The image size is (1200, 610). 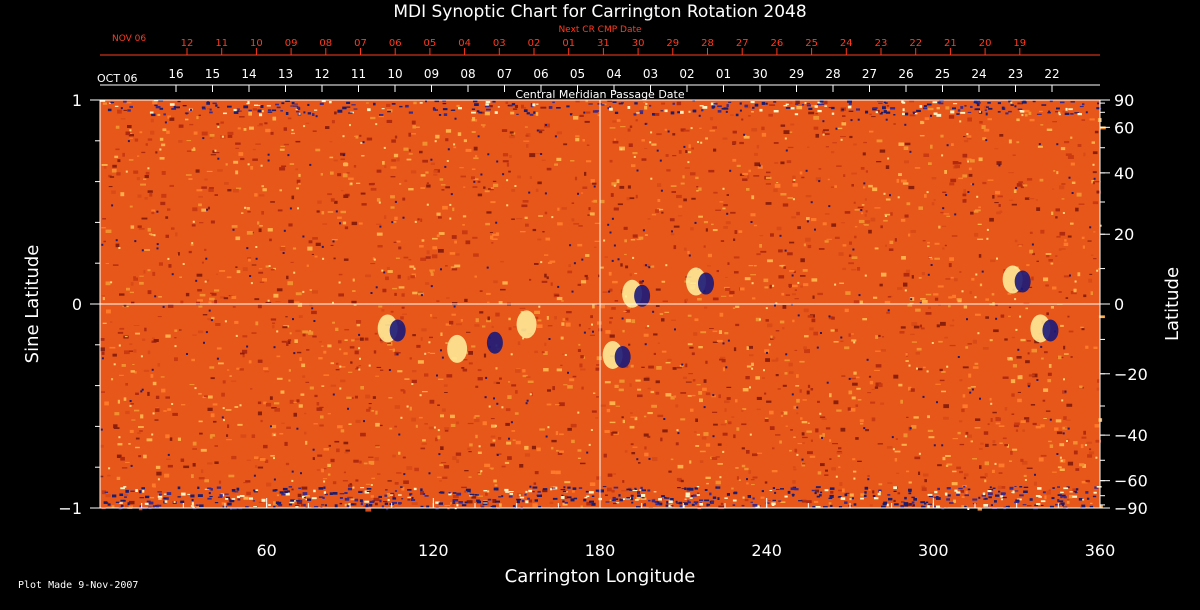 What do you see at coordinates (325, 43) in the screenshot?
I see `next-cr-date: 08` at bounding box center [325, 43].